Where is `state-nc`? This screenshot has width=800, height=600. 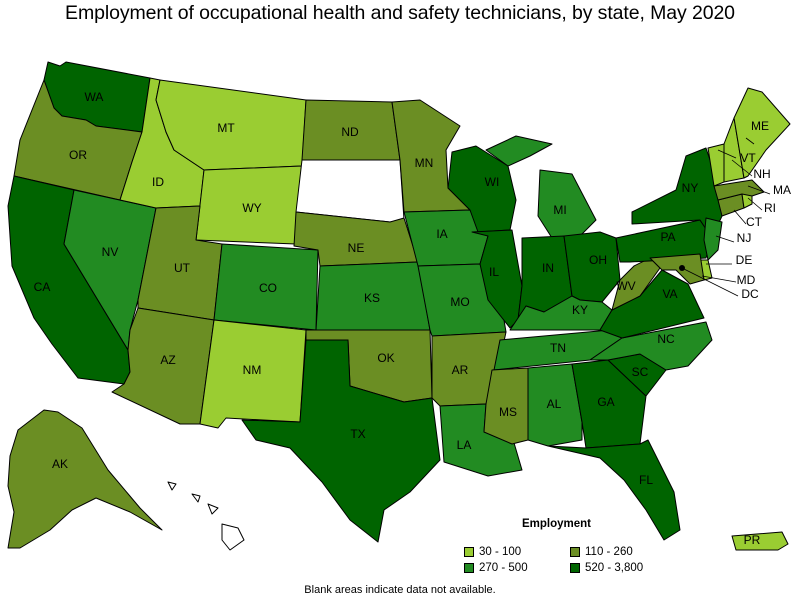
state-nc is located at coordinates (651, 346).